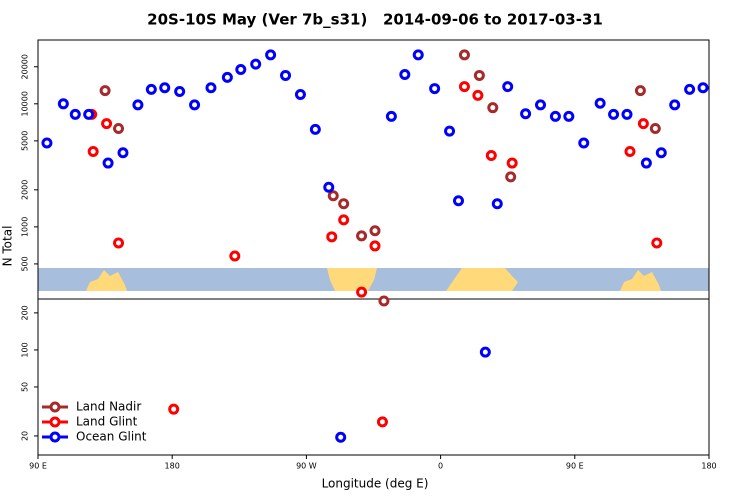 Image resolution: width=750 pixels, height=500 pixels. I want to click on legend-label: Land Nadir, so click(108, 407).